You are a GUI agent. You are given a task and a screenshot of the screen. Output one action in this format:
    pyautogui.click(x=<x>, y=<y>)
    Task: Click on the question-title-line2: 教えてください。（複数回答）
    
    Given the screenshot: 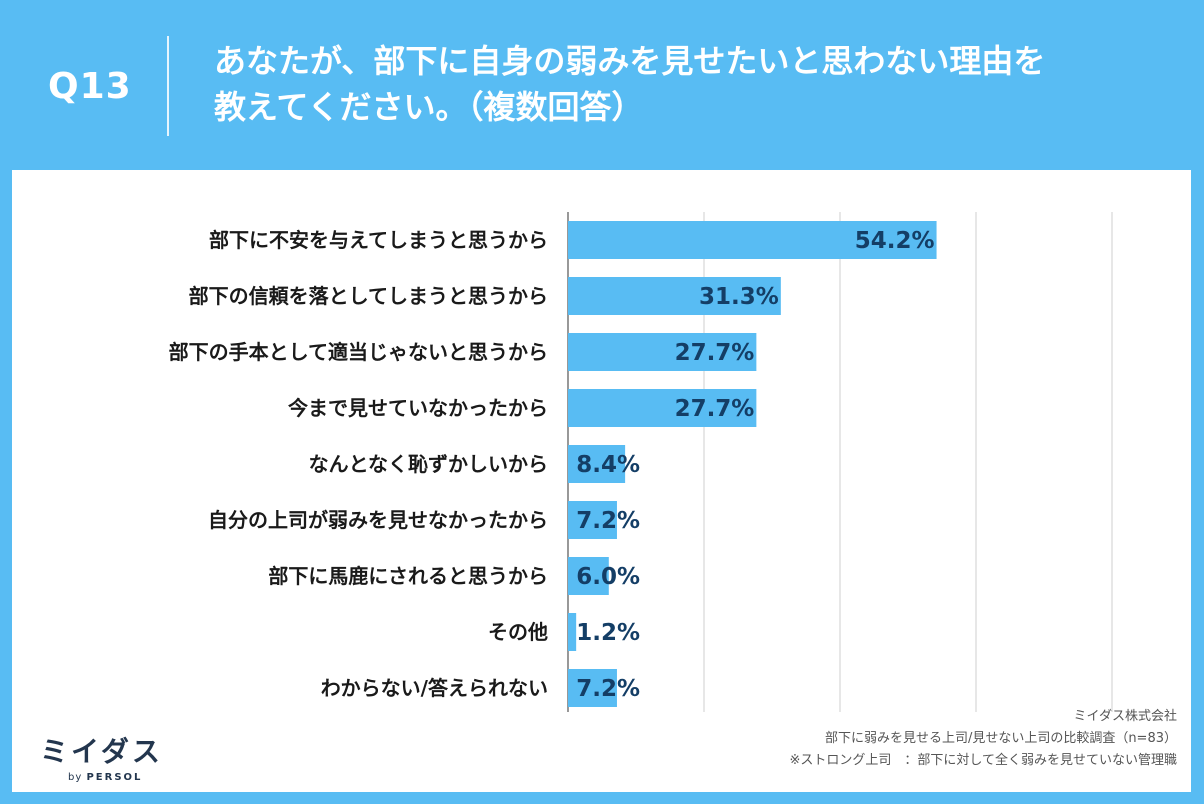 What is the action you would take?
    pyautogui.click(x=429, y=107)
    